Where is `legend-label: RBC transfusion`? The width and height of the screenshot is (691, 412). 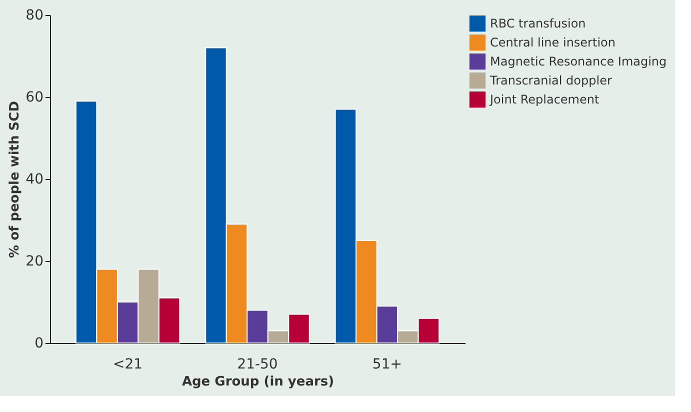 legend-label: RBC transfusion is located at coordinates (538, 23).